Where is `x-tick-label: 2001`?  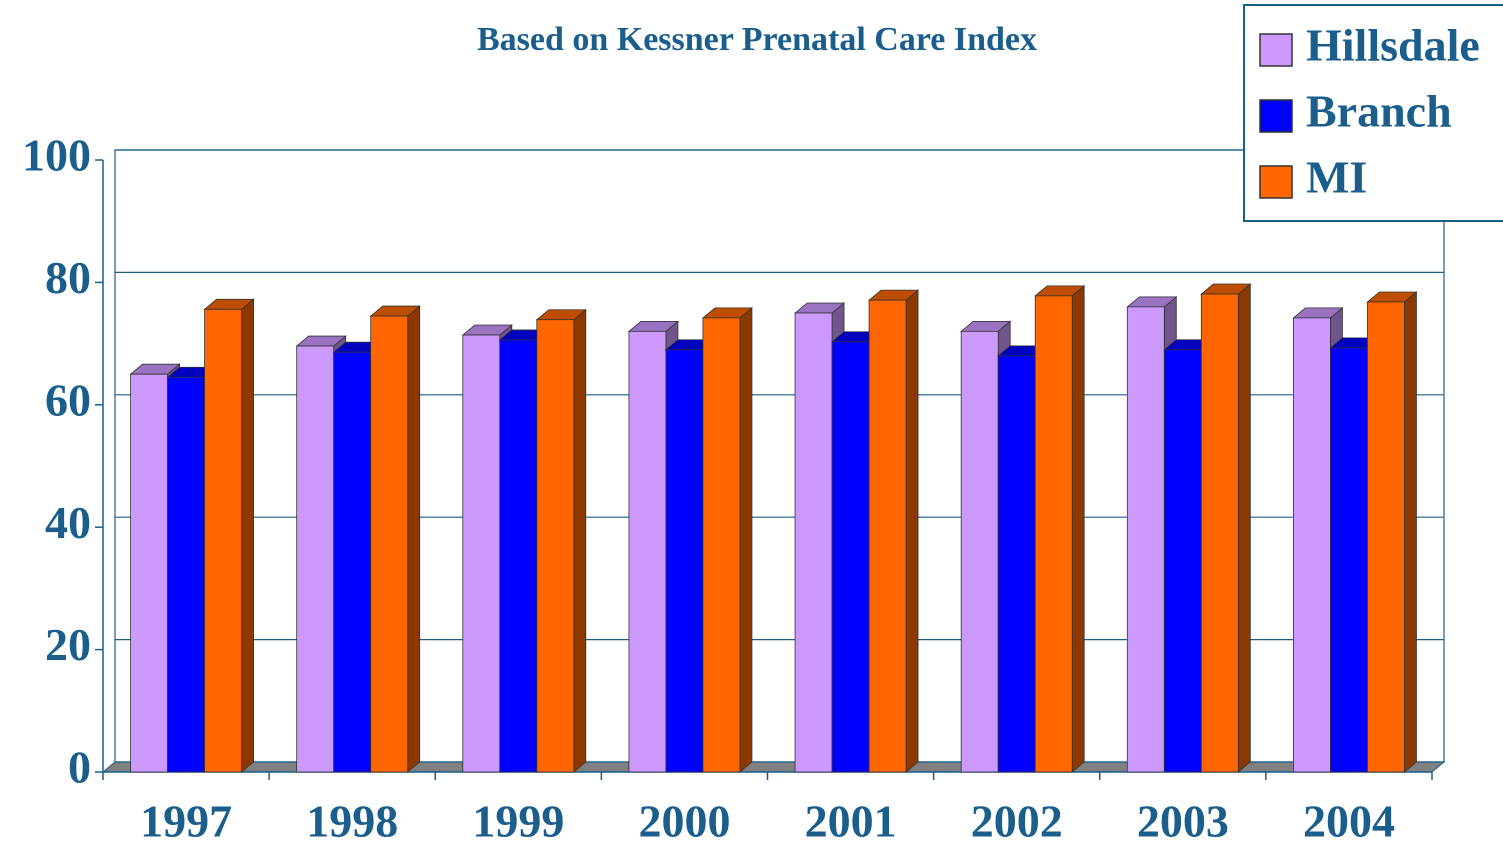 x-tick-label: 2001 is located at coordinates (851, 821).